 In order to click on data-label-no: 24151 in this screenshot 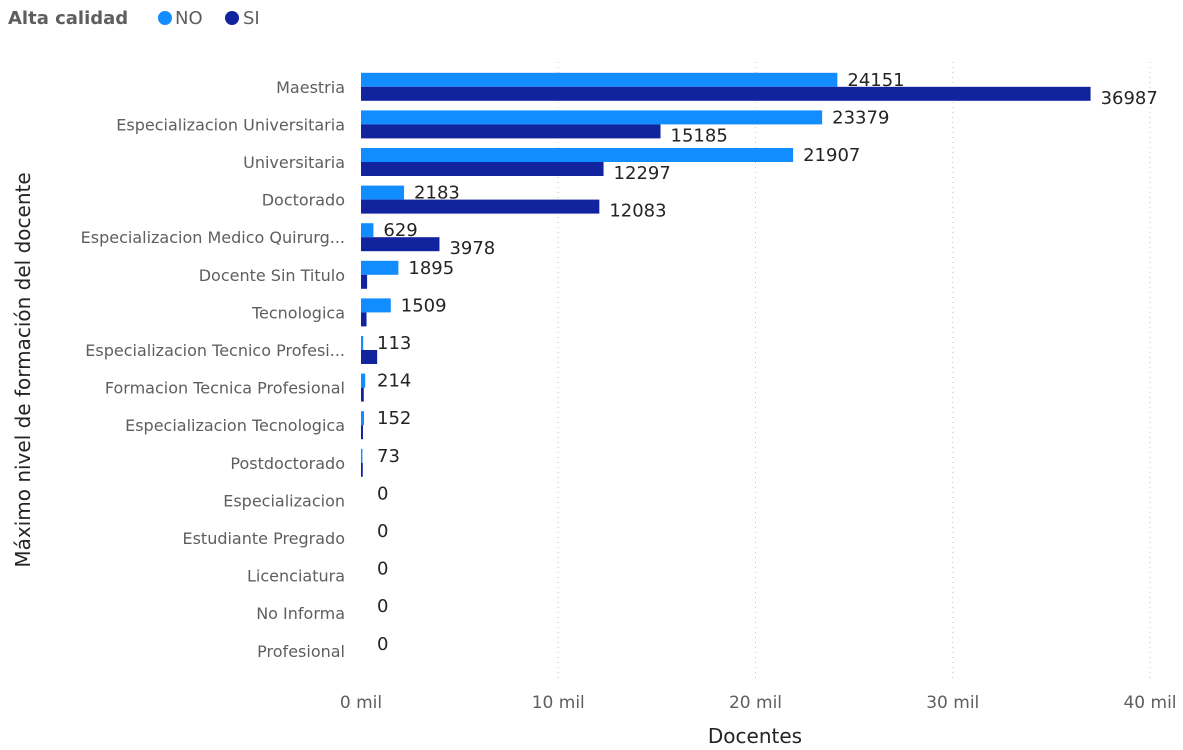, I will do `click(875, 80)`.